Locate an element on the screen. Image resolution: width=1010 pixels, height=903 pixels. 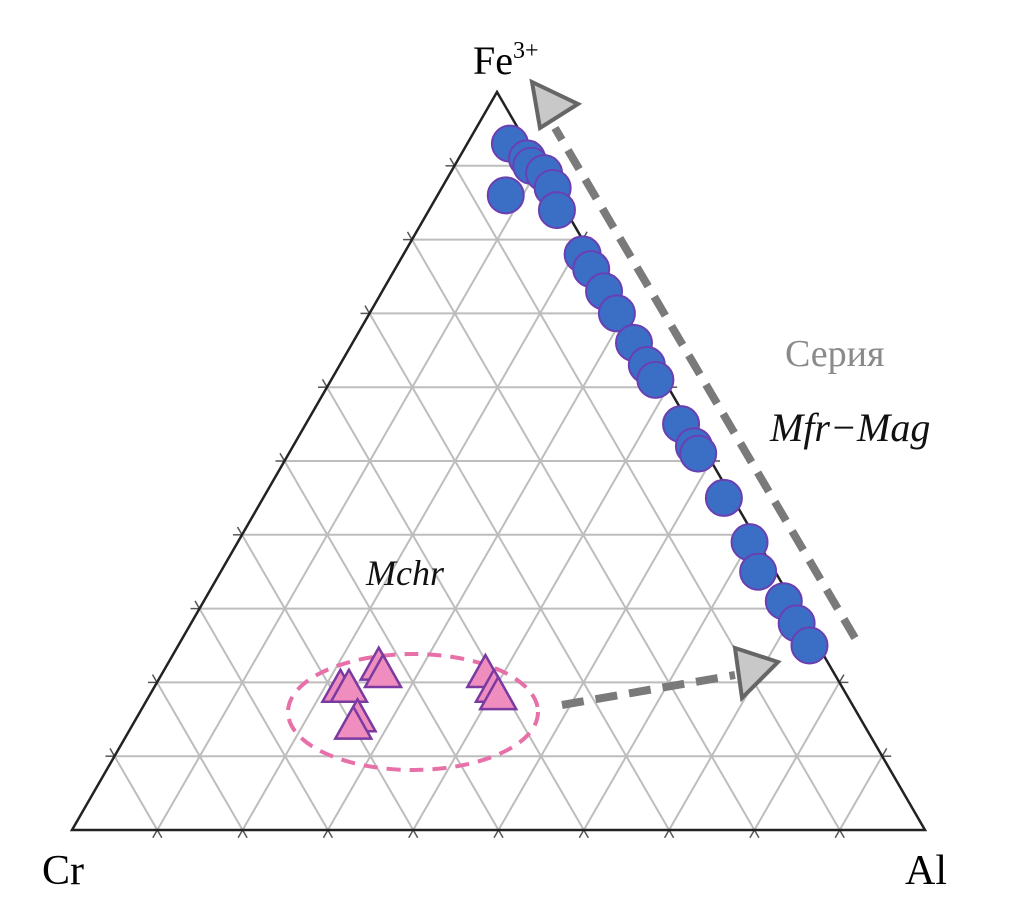
apex-label: Fe3+ is located at coordinates (506, 60).